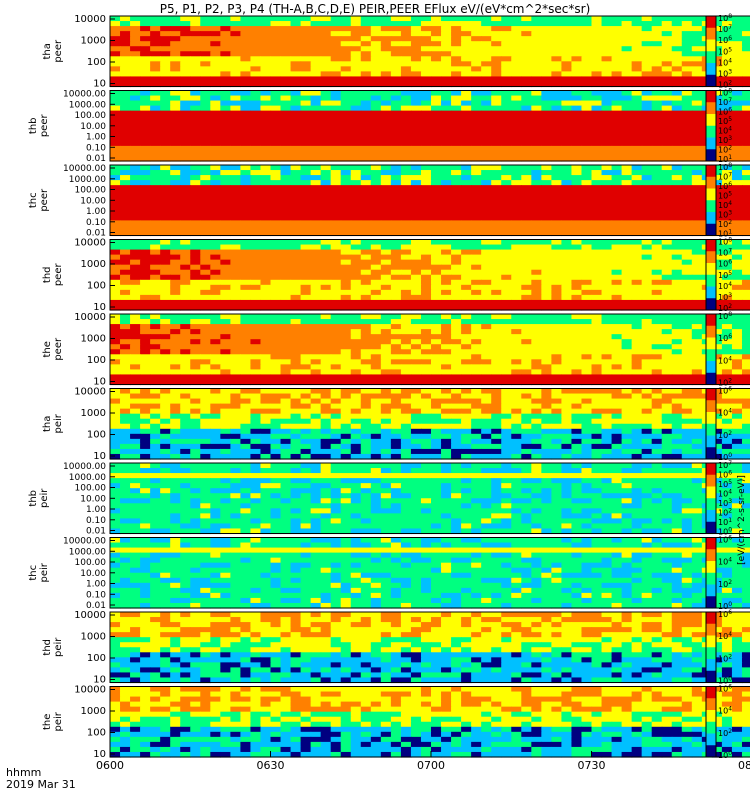  I want to click on colorbar-cell, so click(711, 85).